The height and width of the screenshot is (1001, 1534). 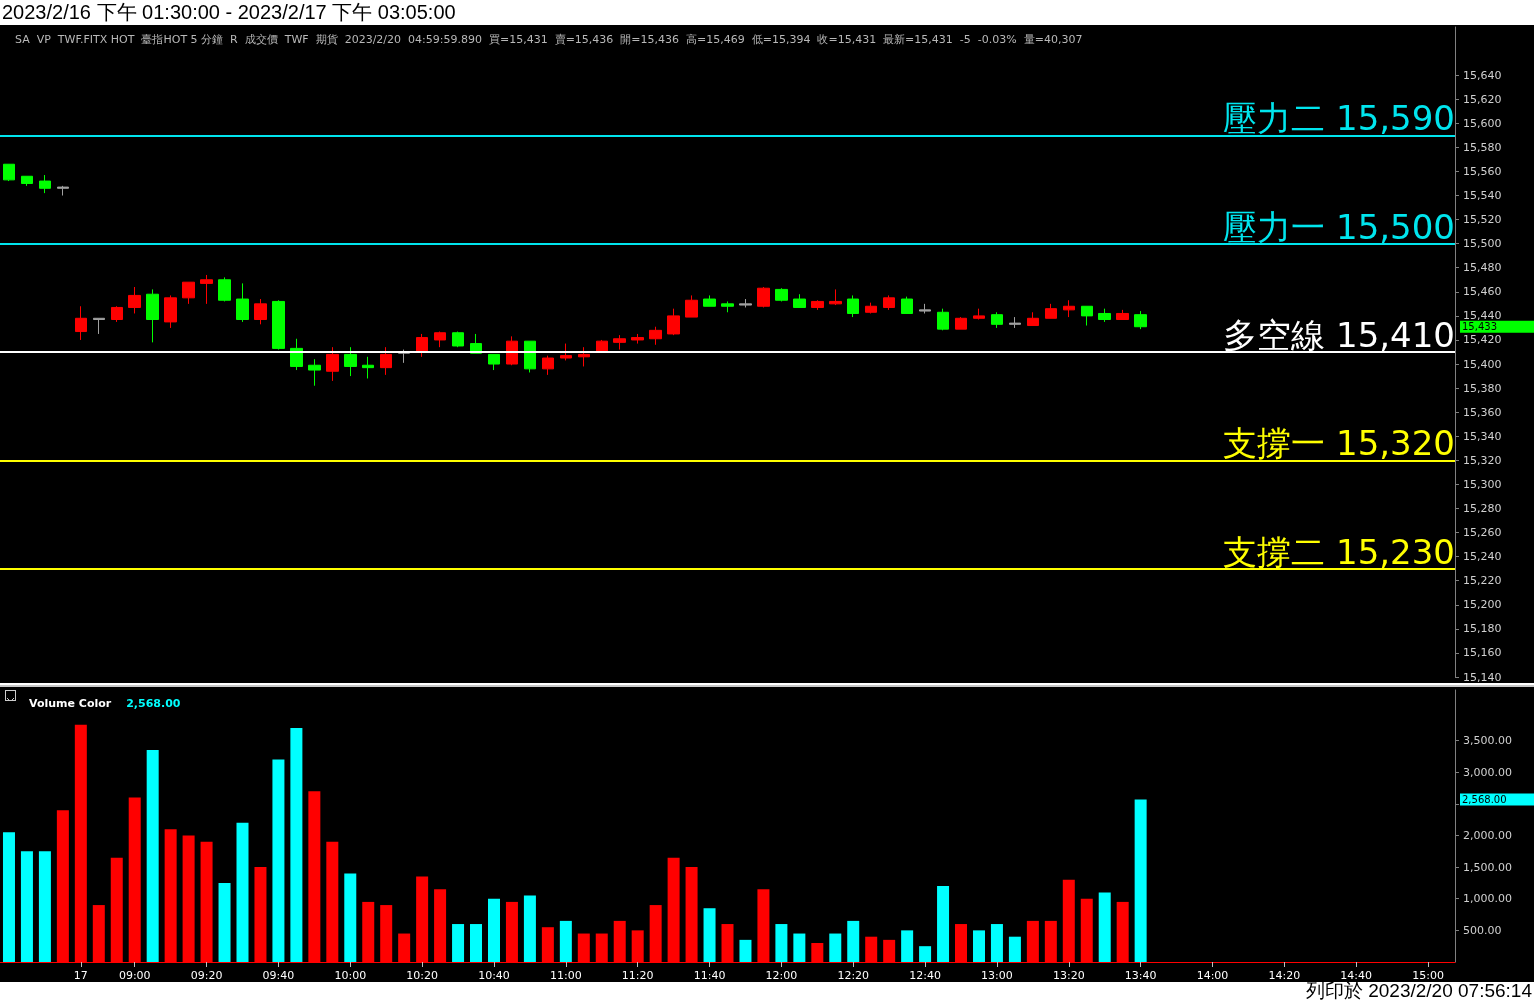 I want to click on y-tick-label: 15,460, so click(x=1482, y=292).